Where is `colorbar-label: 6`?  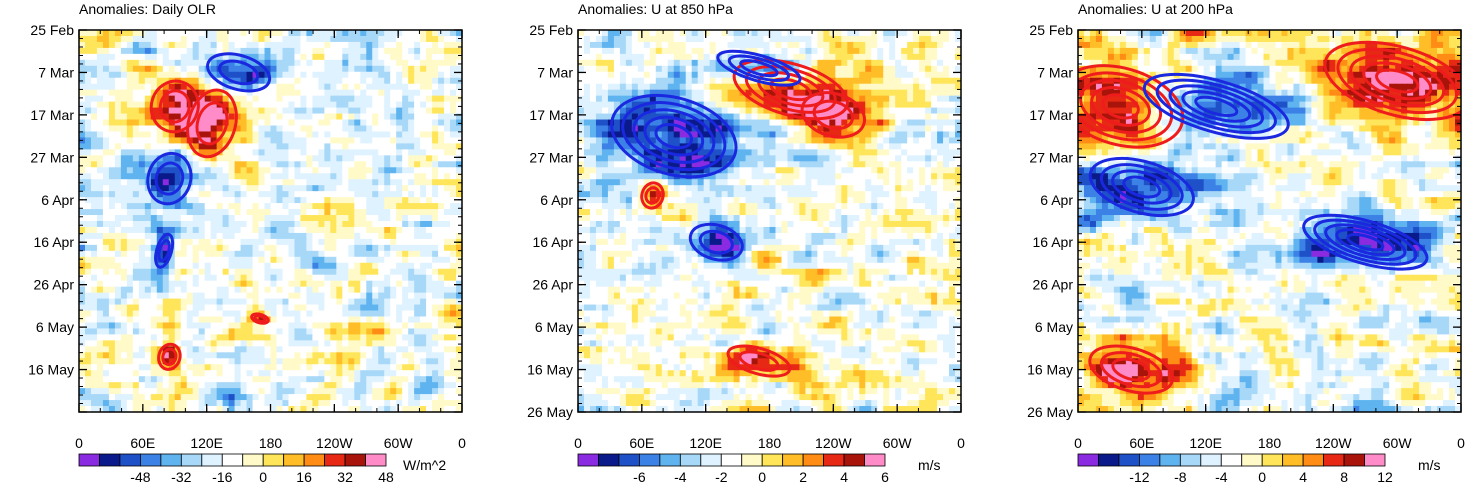 colorbar-label: 6 is located at coordinates (885, 477).